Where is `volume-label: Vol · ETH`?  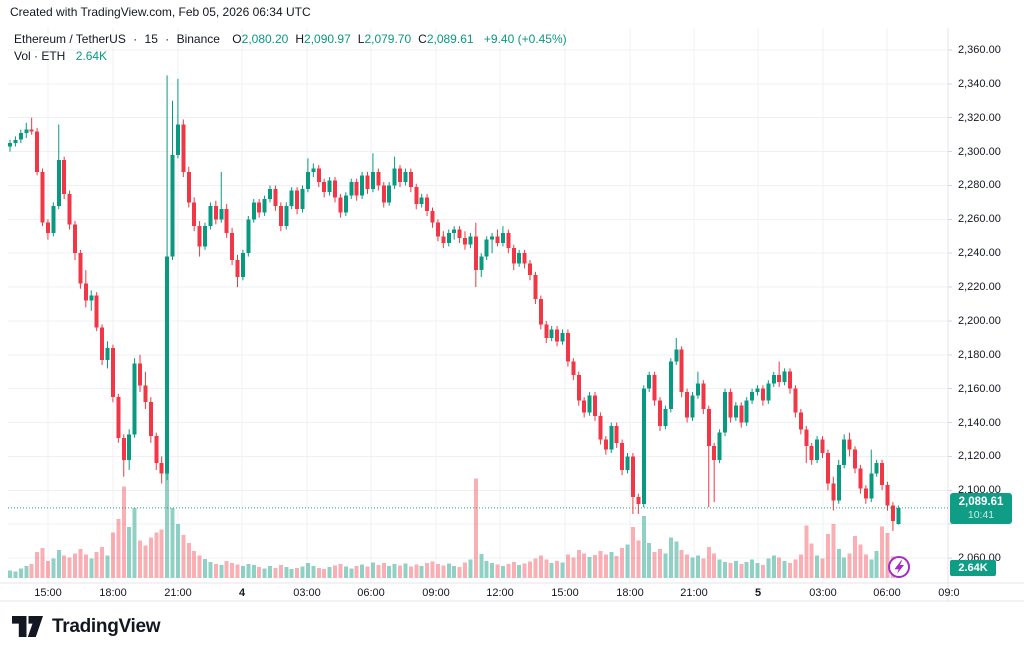
volume-label: Vol · ETH is located at coordinates (40, 56).